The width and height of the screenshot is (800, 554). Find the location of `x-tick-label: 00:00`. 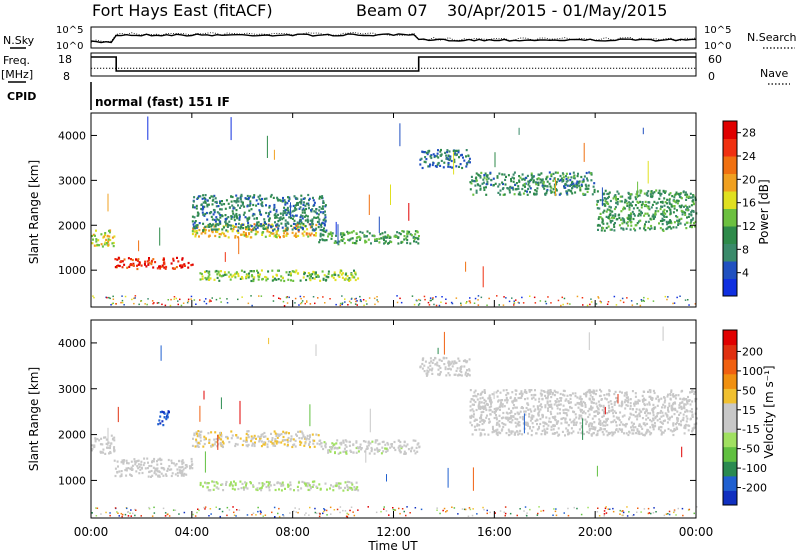

x-tick-label: 00:00 is located at coordinates (91, 532).